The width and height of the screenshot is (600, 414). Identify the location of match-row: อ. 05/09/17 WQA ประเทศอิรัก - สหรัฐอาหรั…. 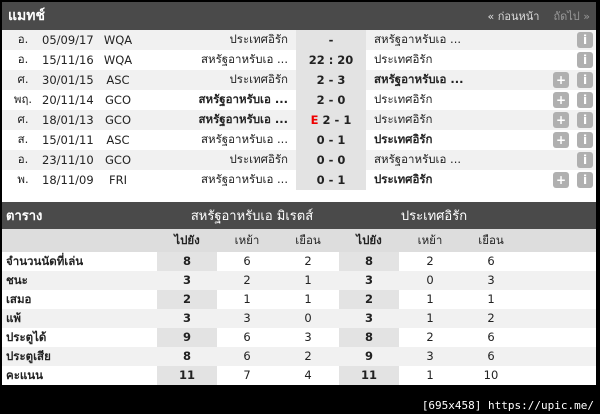
(299, 40).